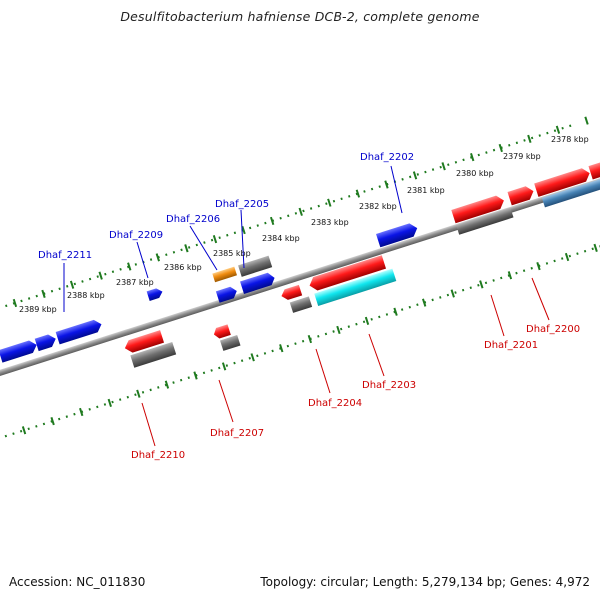  Describe the element at coordinates (553, 329) in the screenshot. I see `gene-label: Dhaf_2200` at that location.